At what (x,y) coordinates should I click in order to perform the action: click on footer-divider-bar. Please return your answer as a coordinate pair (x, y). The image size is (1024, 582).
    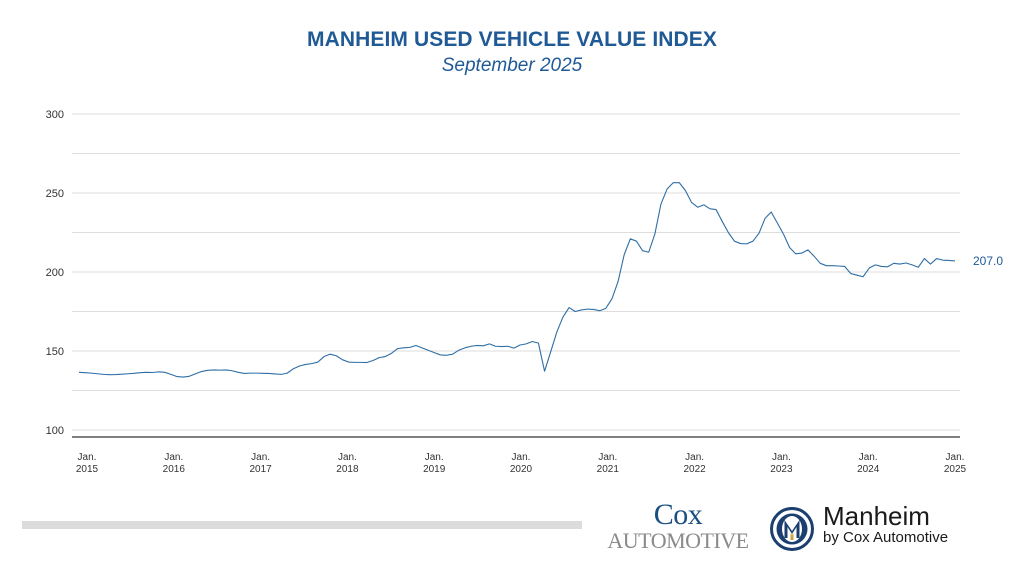
    Looking at the image, I should click on (302, 525).